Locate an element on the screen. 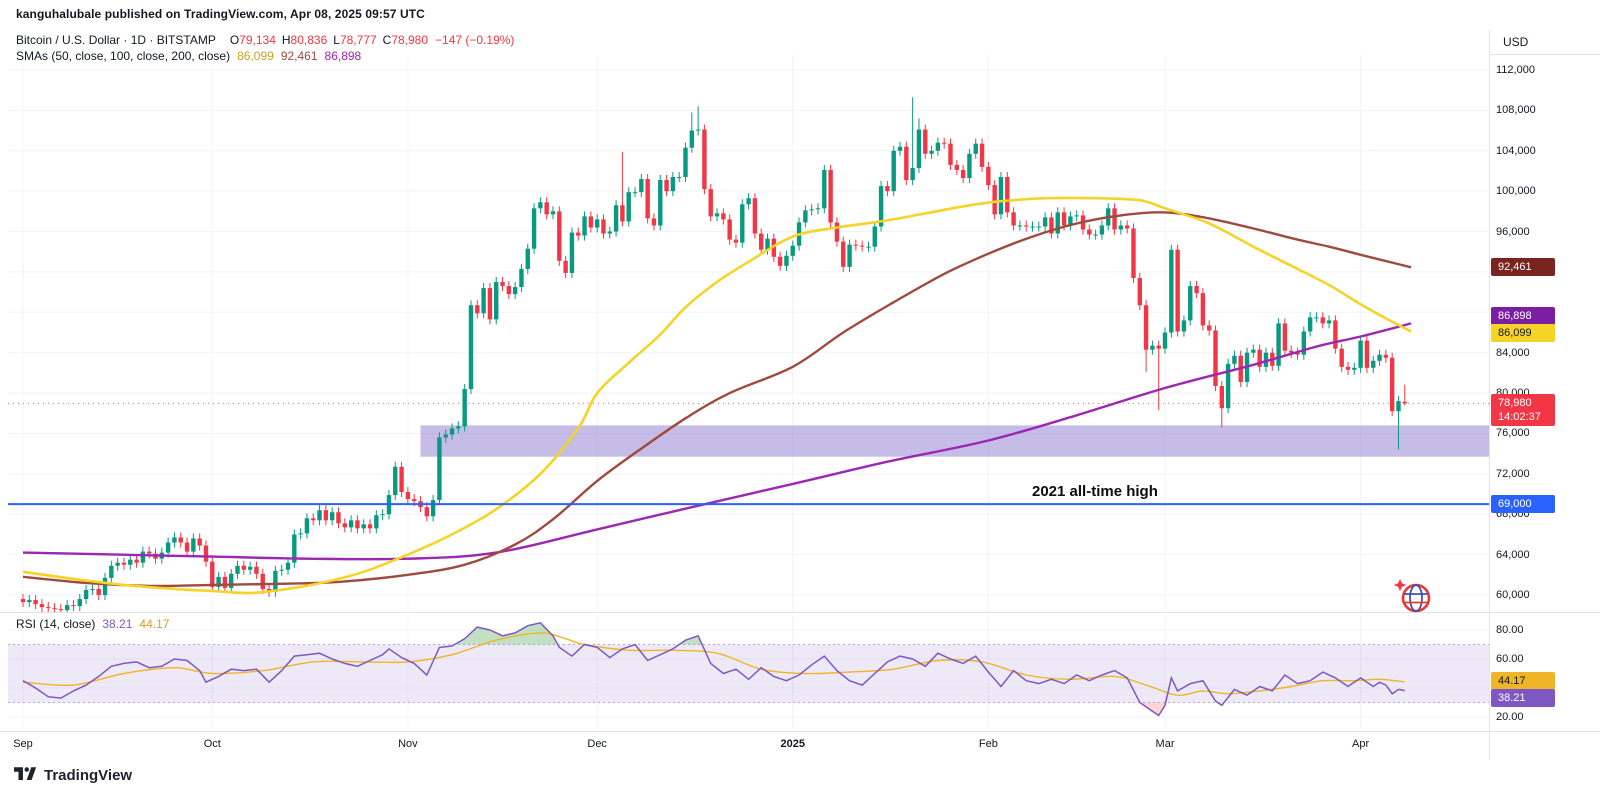 The image size is (1600, 808). currency-label: USD is located at coordinates (1545, 42).